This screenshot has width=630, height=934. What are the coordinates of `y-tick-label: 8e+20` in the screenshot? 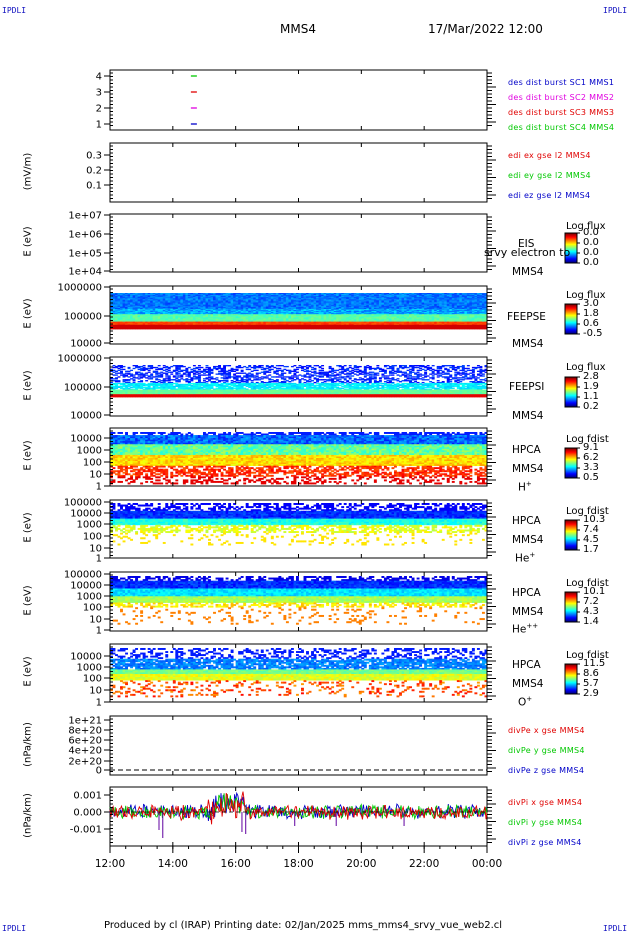 It's located at (85, 731).